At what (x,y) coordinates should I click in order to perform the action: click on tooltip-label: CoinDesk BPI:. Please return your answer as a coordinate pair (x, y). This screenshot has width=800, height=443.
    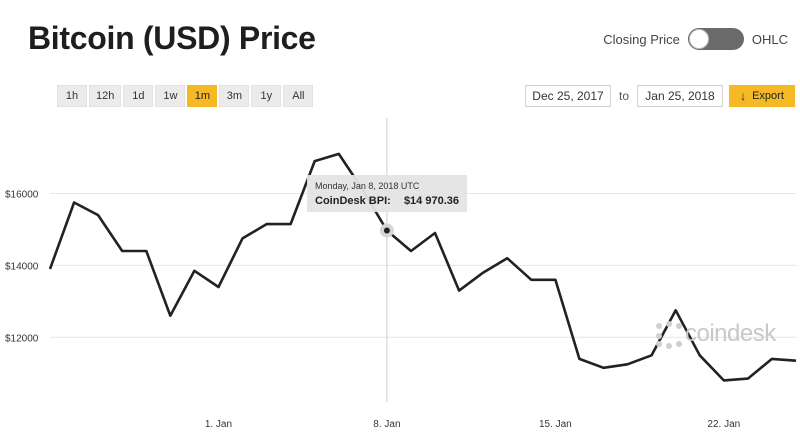
    Looking at the image, I should click on (353, 201).